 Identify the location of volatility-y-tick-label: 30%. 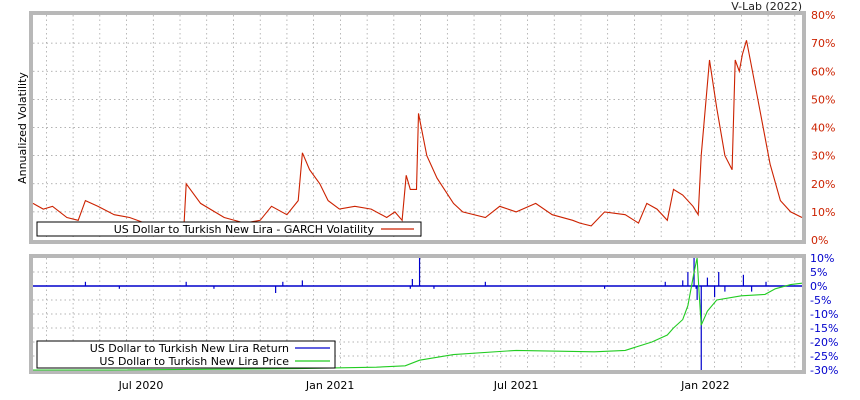
(823, 156).